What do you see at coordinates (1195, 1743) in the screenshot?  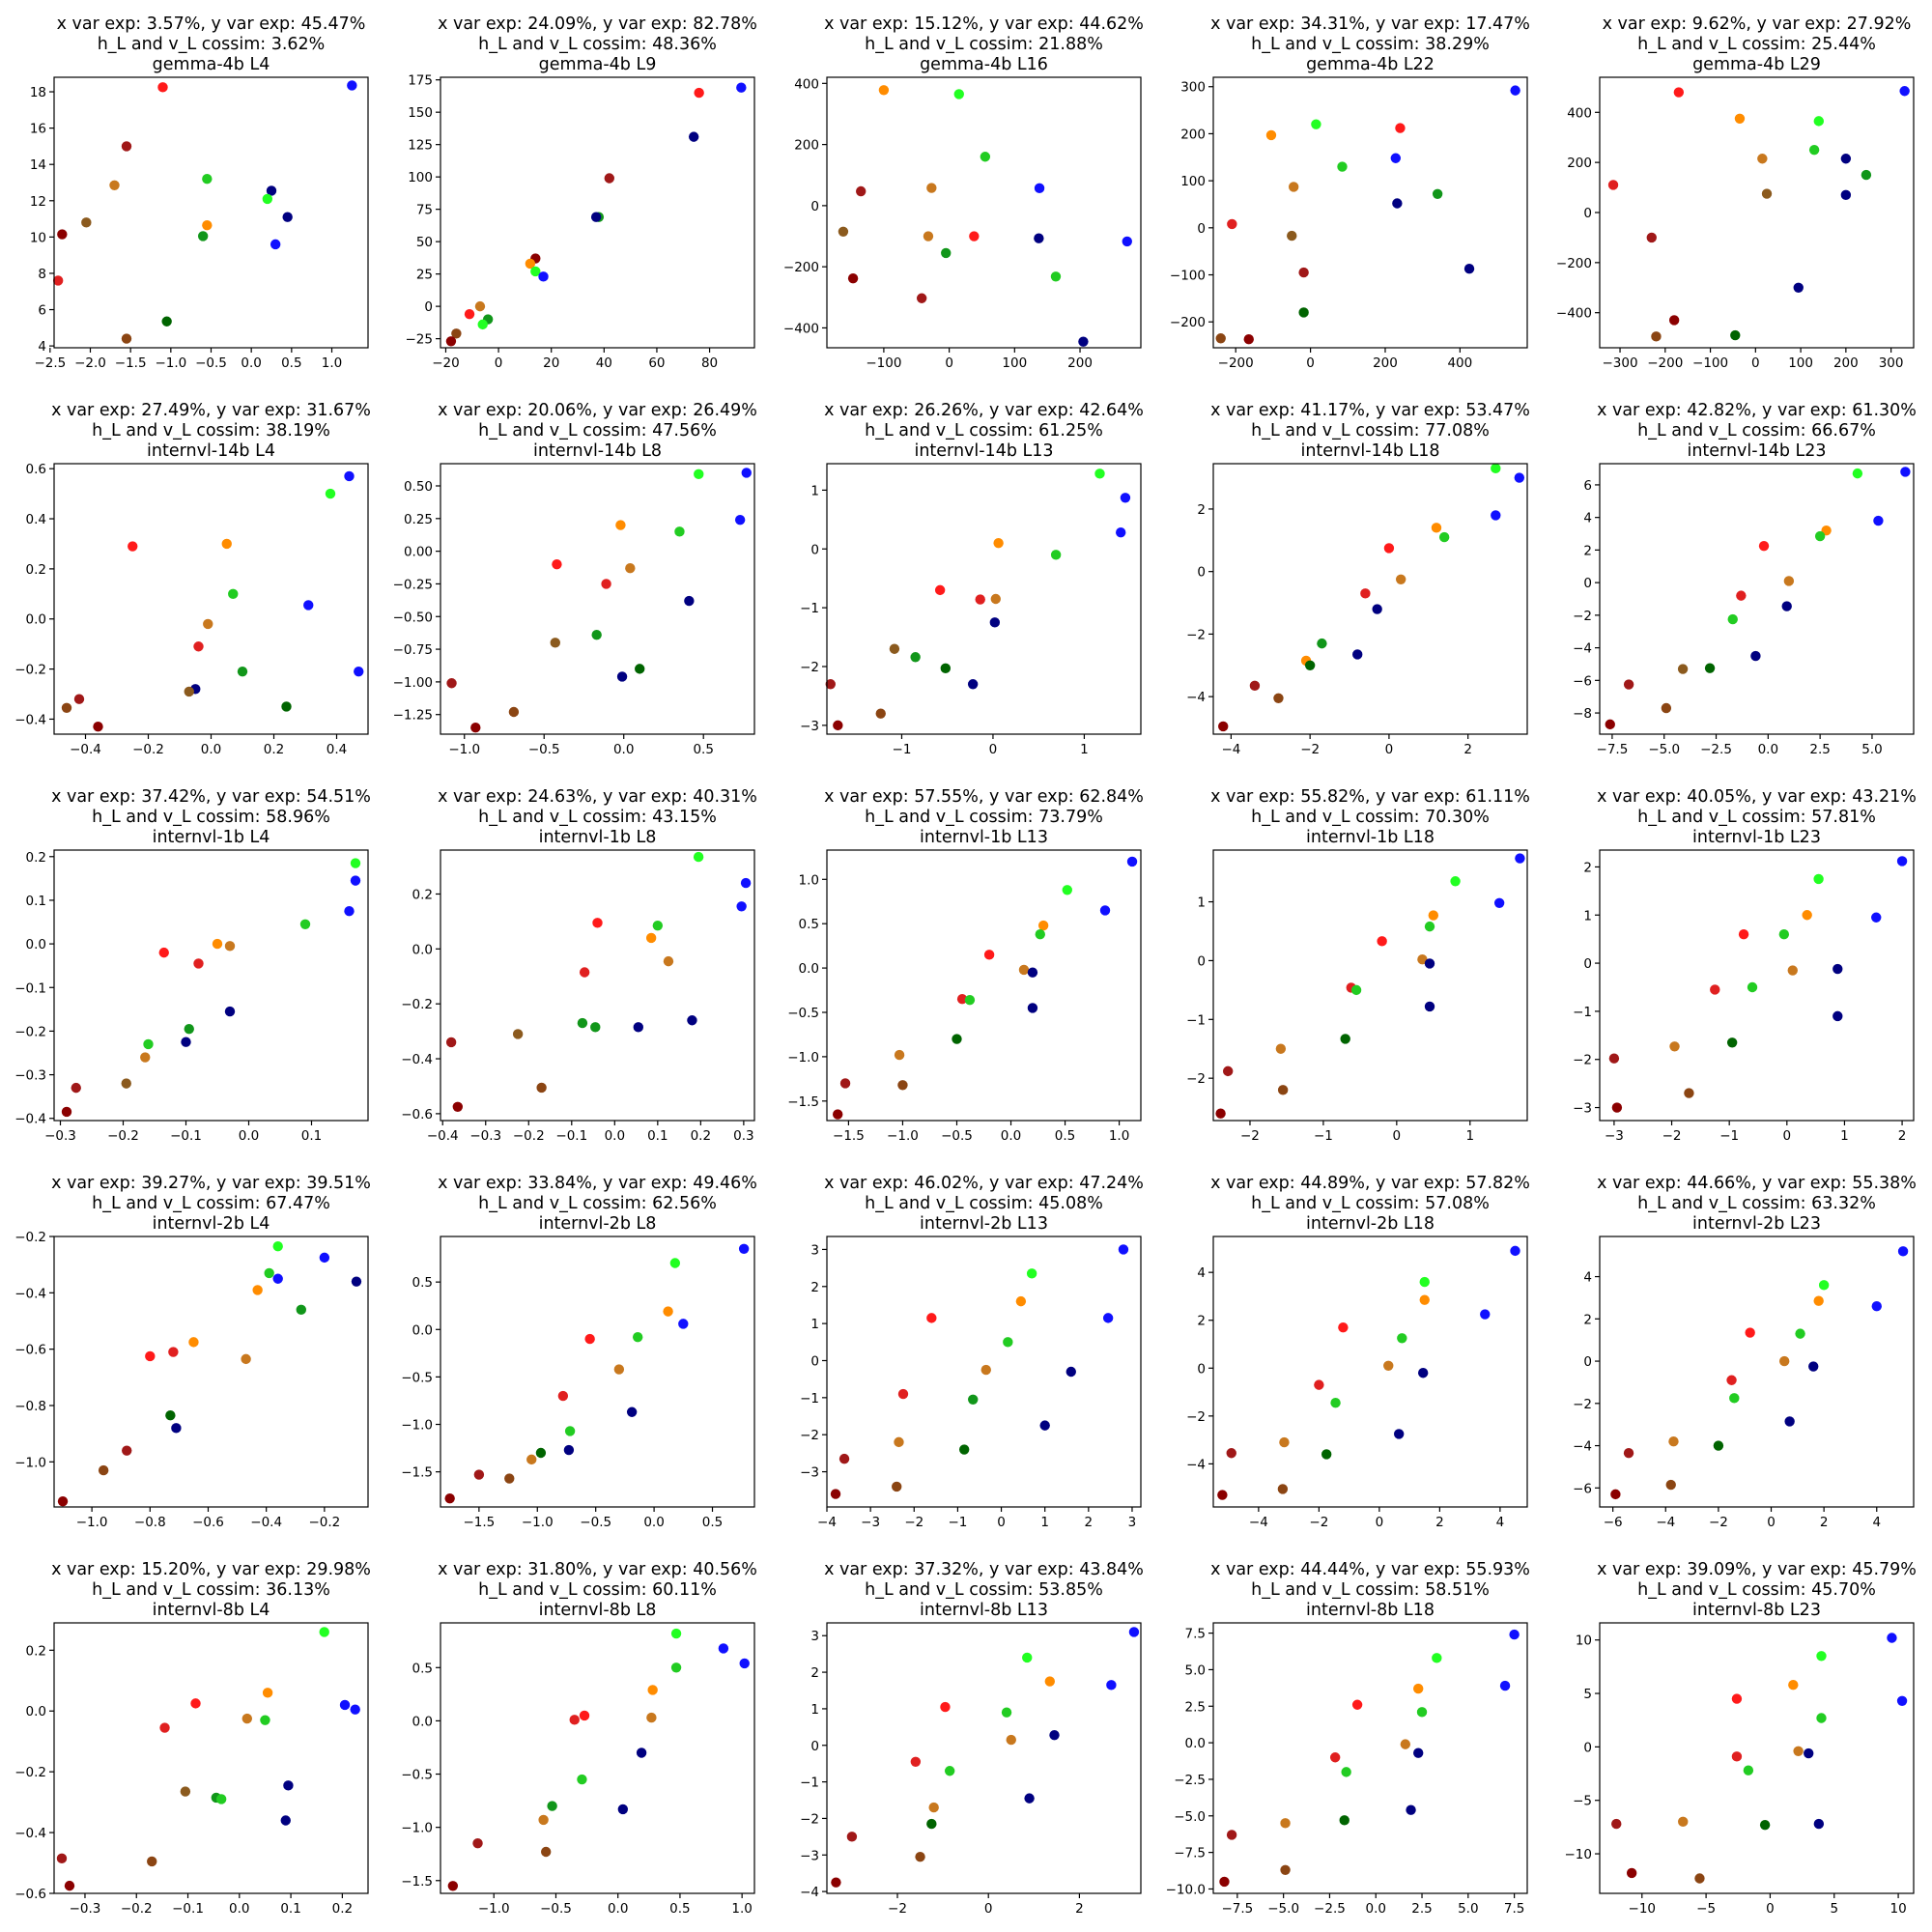 I see `y-tick-label: 0.0` at bounding box center [1195, 1743].